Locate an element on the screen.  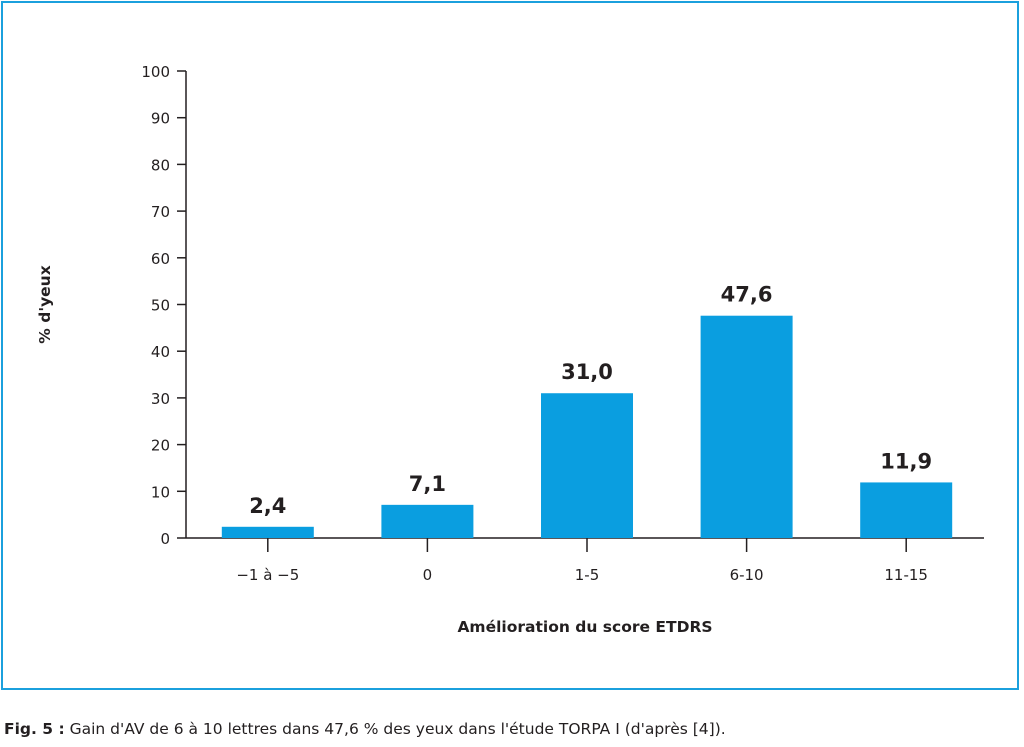
y-axis: 0 10 20 30 40 50 60 70 80 90 100 is located at coordinates (164, 305).